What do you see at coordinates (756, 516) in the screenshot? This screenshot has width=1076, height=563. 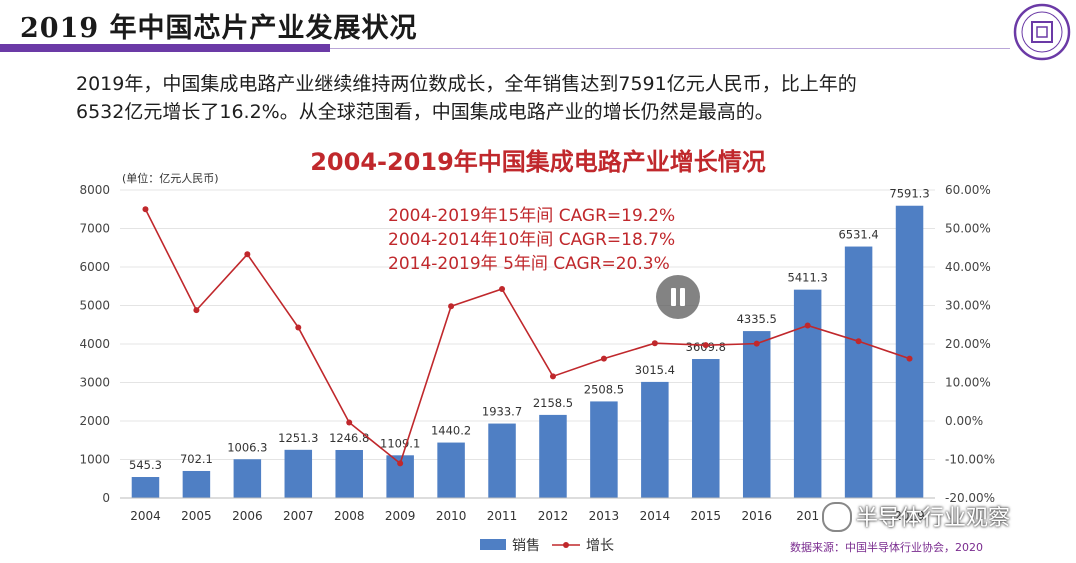 I see `x-tick-label: 2016` at bounding box center [756, 516].